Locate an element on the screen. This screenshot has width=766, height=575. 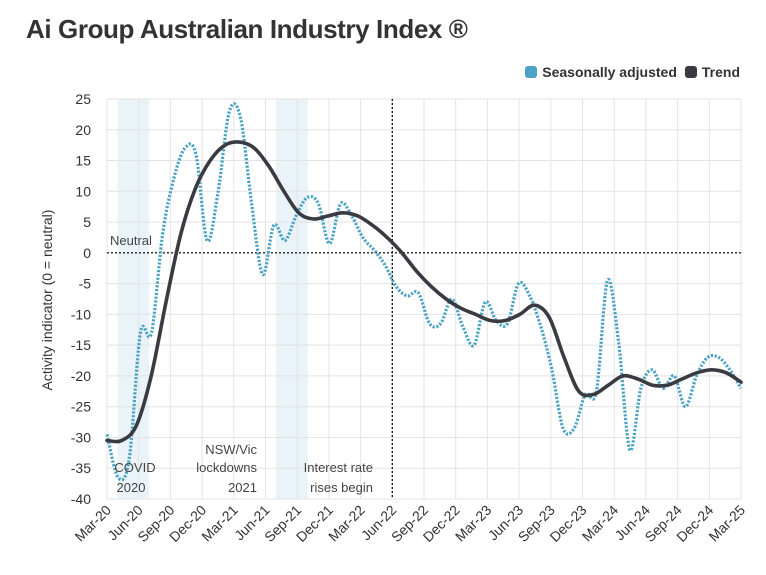
legend-item-seasonally-adjusted: Seasonally adjusted is located at coordinates (601, 72).